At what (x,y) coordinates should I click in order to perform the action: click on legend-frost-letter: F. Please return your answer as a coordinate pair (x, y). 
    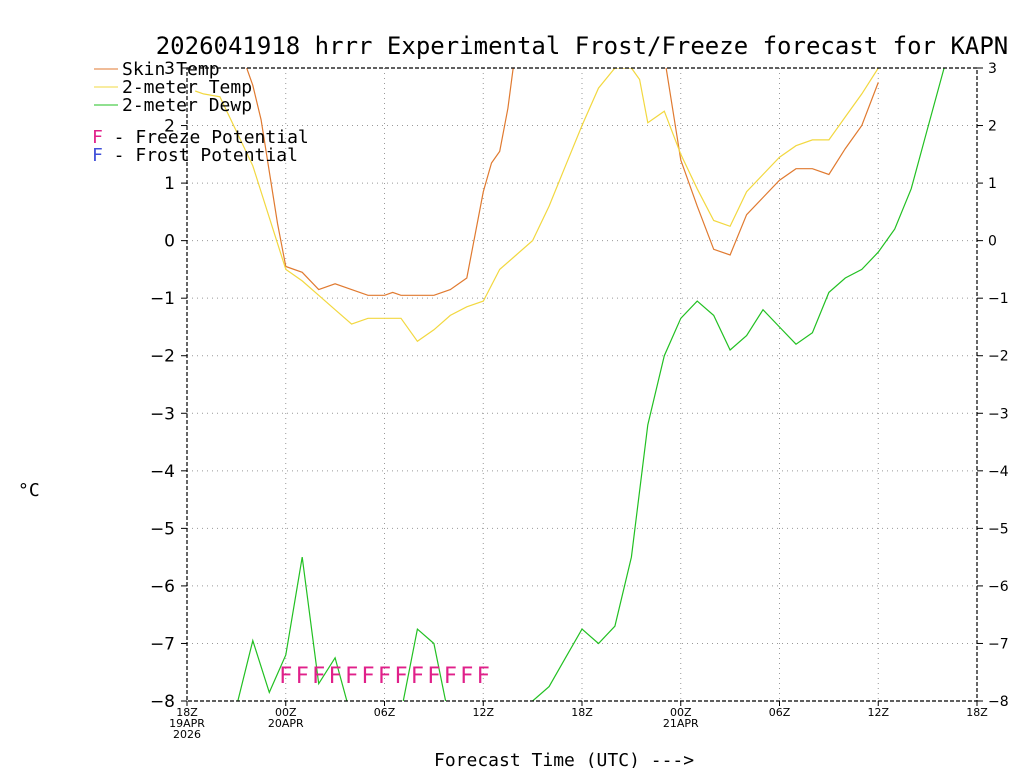
    Looking at the image, I should click on (97, 155).